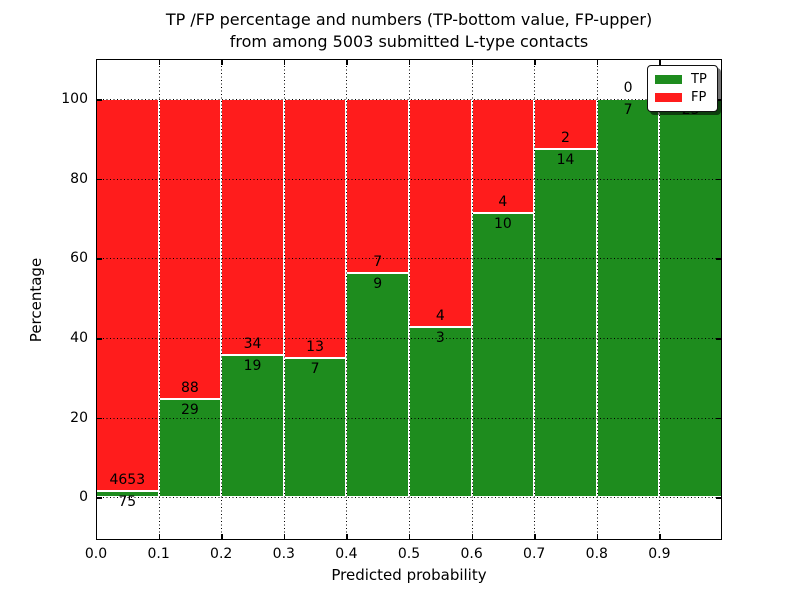 This screenshot has width=800, height=600. I want to click on x-tick-label: 0.2, so click(221, 554).